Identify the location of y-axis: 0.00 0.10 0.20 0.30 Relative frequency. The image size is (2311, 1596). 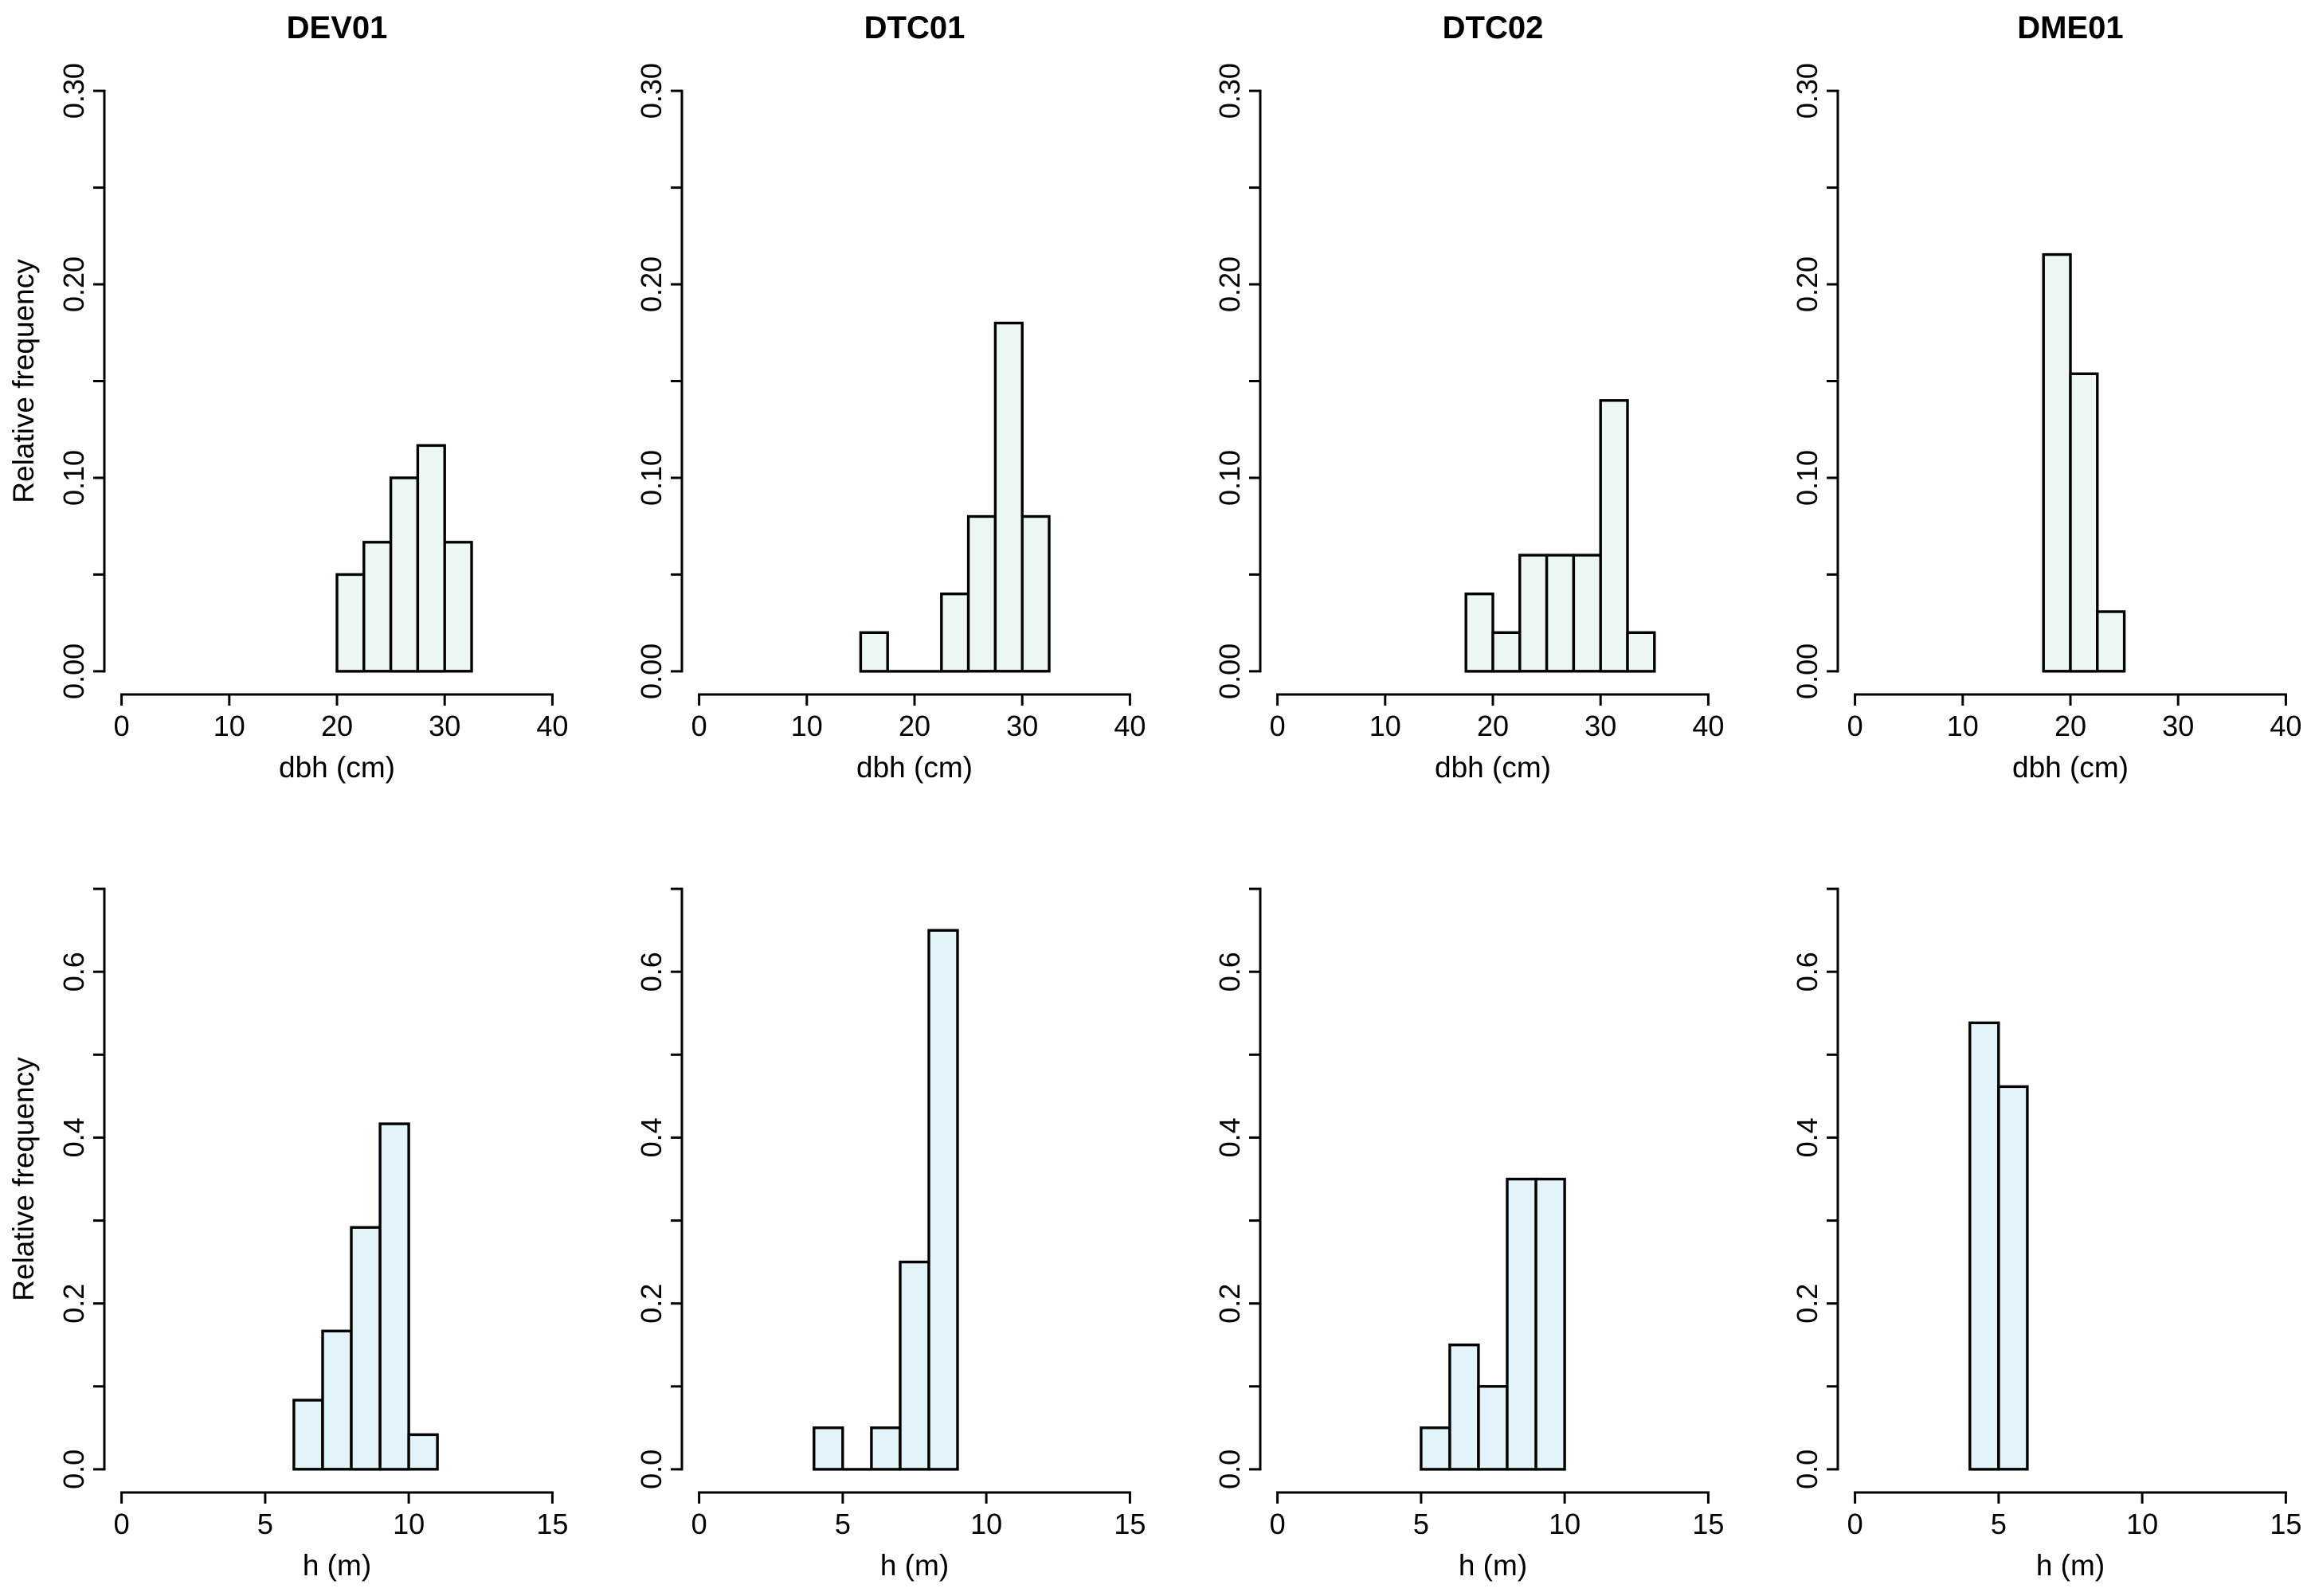
(56, 381).